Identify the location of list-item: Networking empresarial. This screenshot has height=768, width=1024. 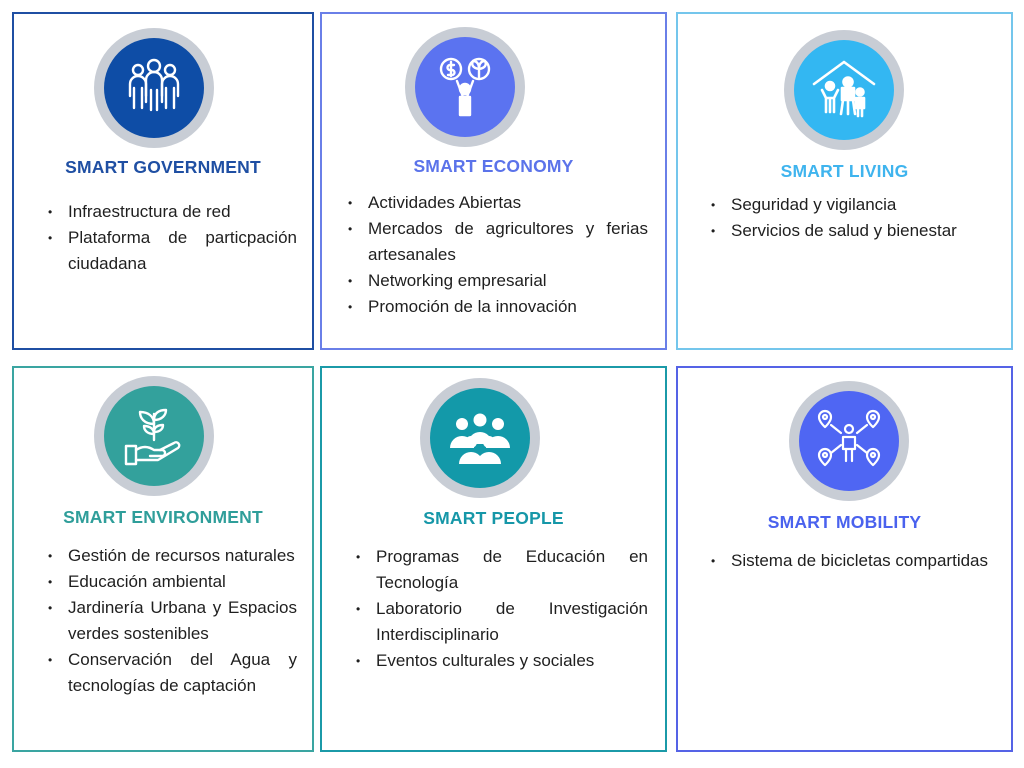
(495, 281).